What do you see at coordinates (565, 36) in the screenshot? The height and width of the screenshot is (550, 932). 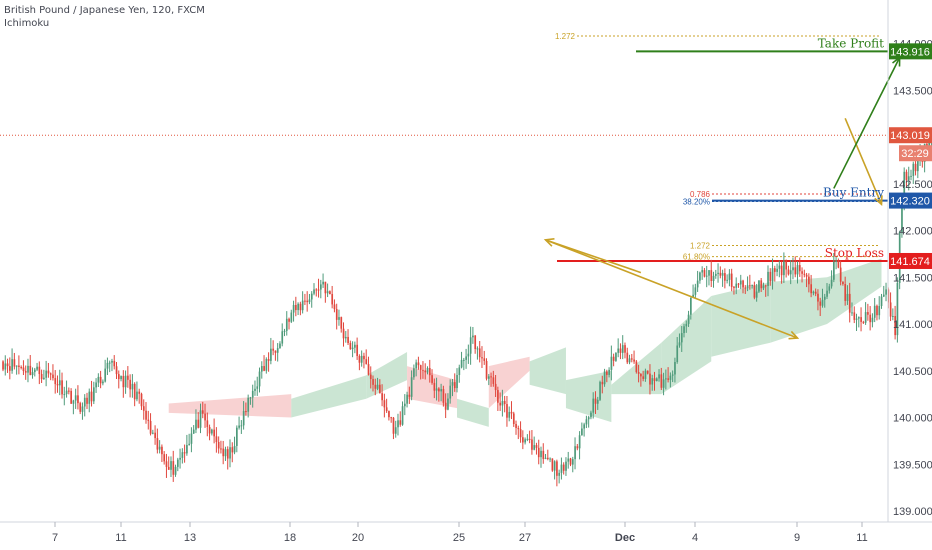 I see `fib-level-label: 1.272` at bounding box center [565, 36].